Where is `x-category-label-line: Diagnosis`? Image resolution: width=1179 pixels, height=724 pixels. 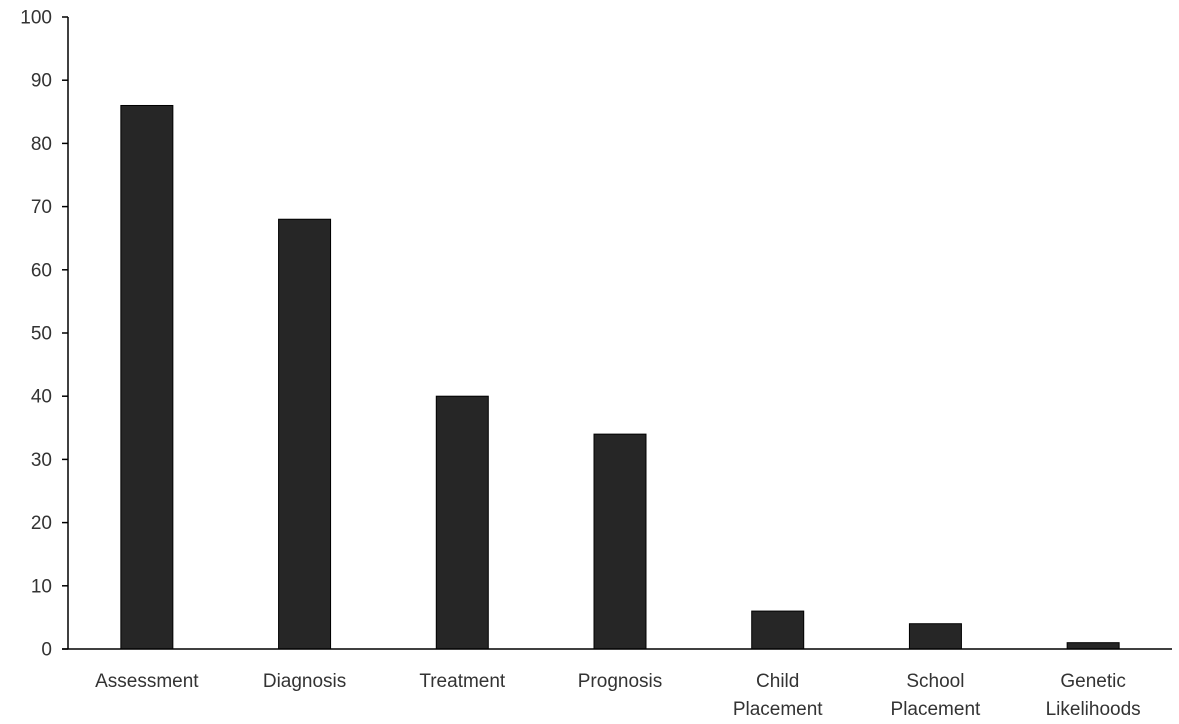
x-category-label-line: Diagnosis is located at coordinates (304, 681).